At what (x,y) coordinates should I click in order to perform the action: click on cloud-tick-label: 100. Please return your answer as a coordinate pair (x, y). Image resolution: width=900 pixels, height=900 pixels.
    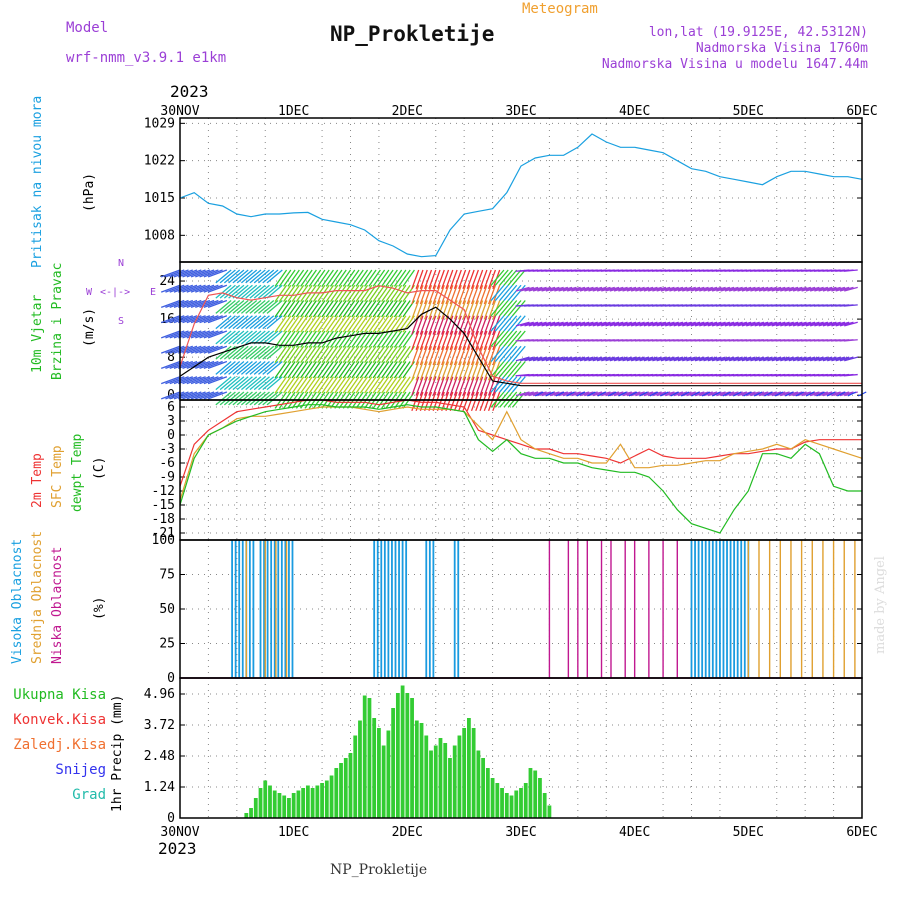
    Looking at the image, I should click on (163, 540).